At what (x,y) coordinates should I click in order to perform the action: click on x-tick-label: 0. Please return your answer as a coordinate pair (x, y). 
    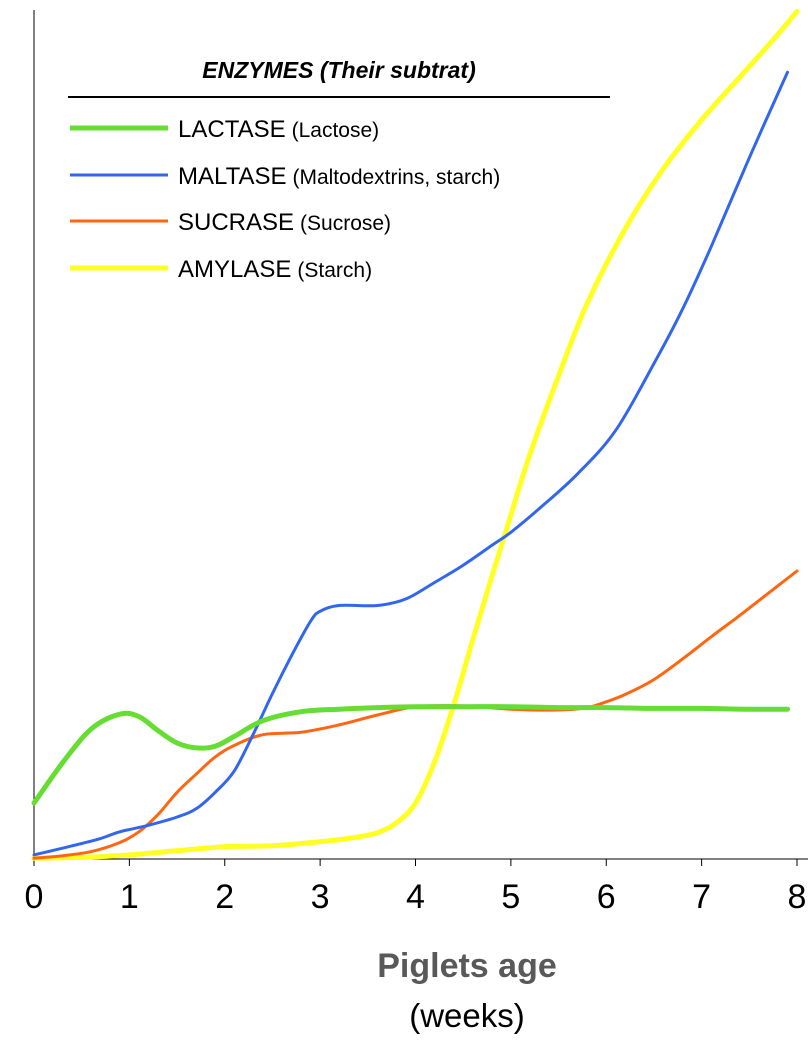
    Looking at the image, I should click on (34, 897).